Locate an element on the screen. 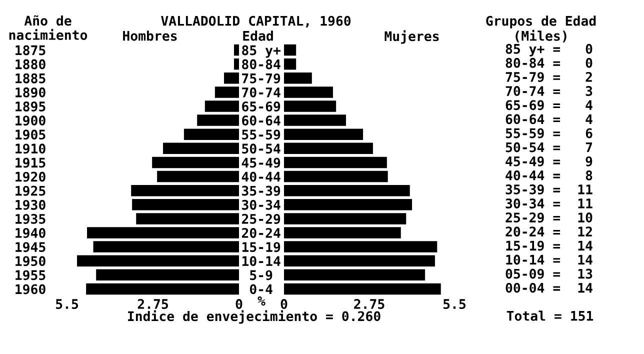  y-axis-title: Edad is located at coordinates (258, 35).